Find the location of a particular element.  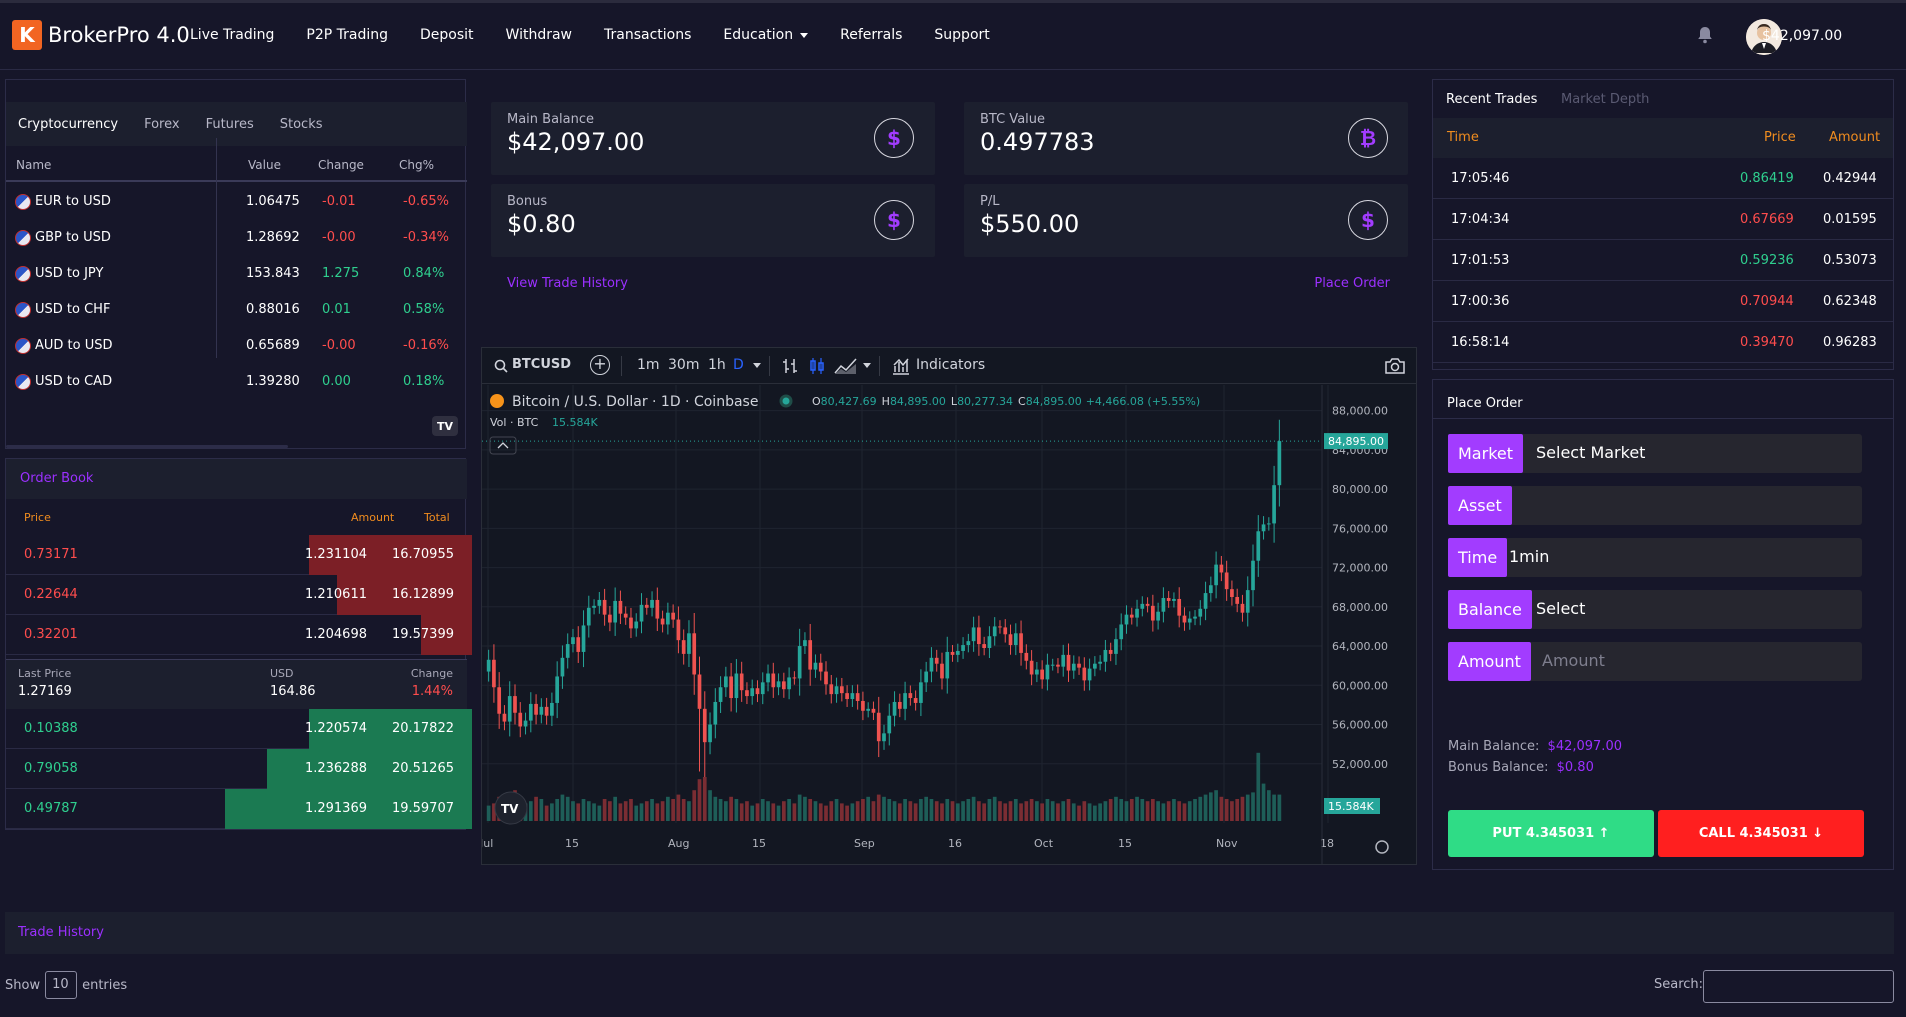

tab-market-depth: Market Depth is located at coordinates (1605, 99).